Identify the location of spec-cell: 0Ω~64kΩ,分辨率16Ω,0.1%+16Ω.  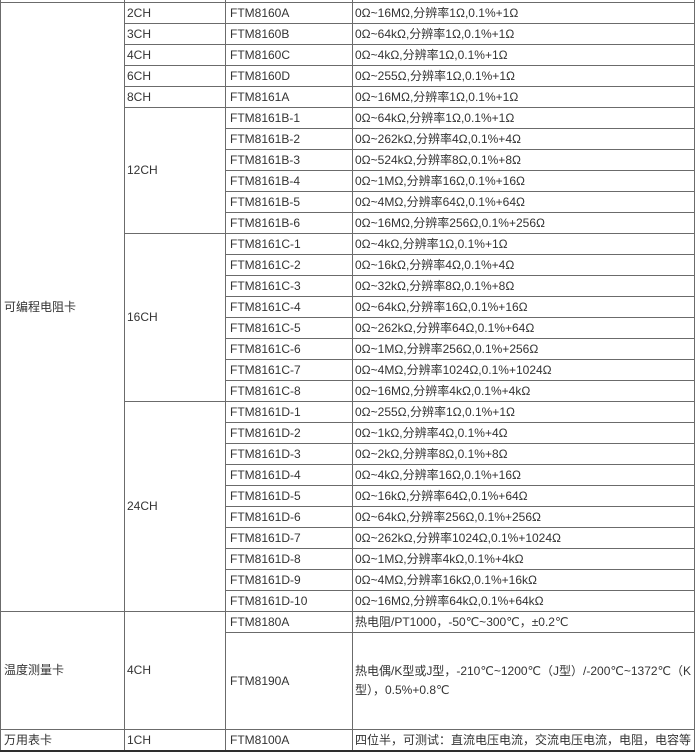
(523, 307).